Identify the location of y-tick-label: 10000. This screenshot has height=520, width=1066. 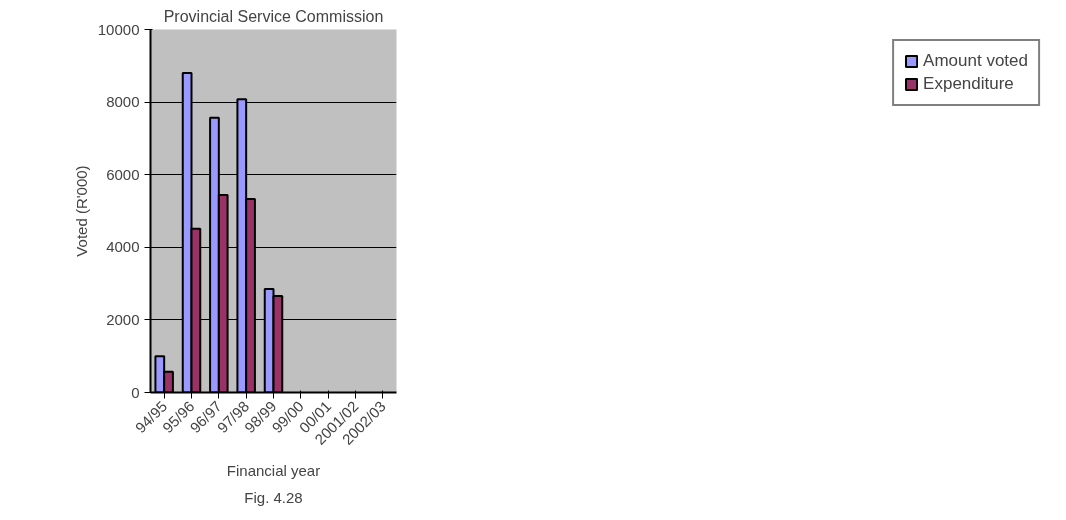
(118, 29).